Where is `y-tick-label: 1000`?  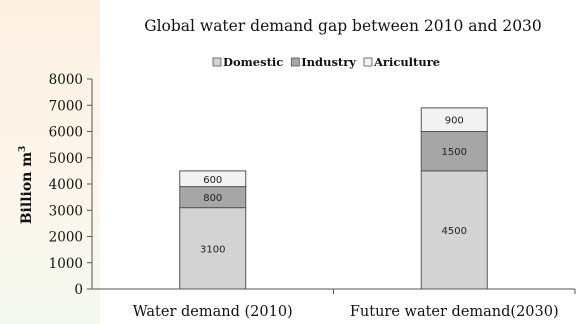 y-tick-label: 1000 is located at coordinates (66, 264).